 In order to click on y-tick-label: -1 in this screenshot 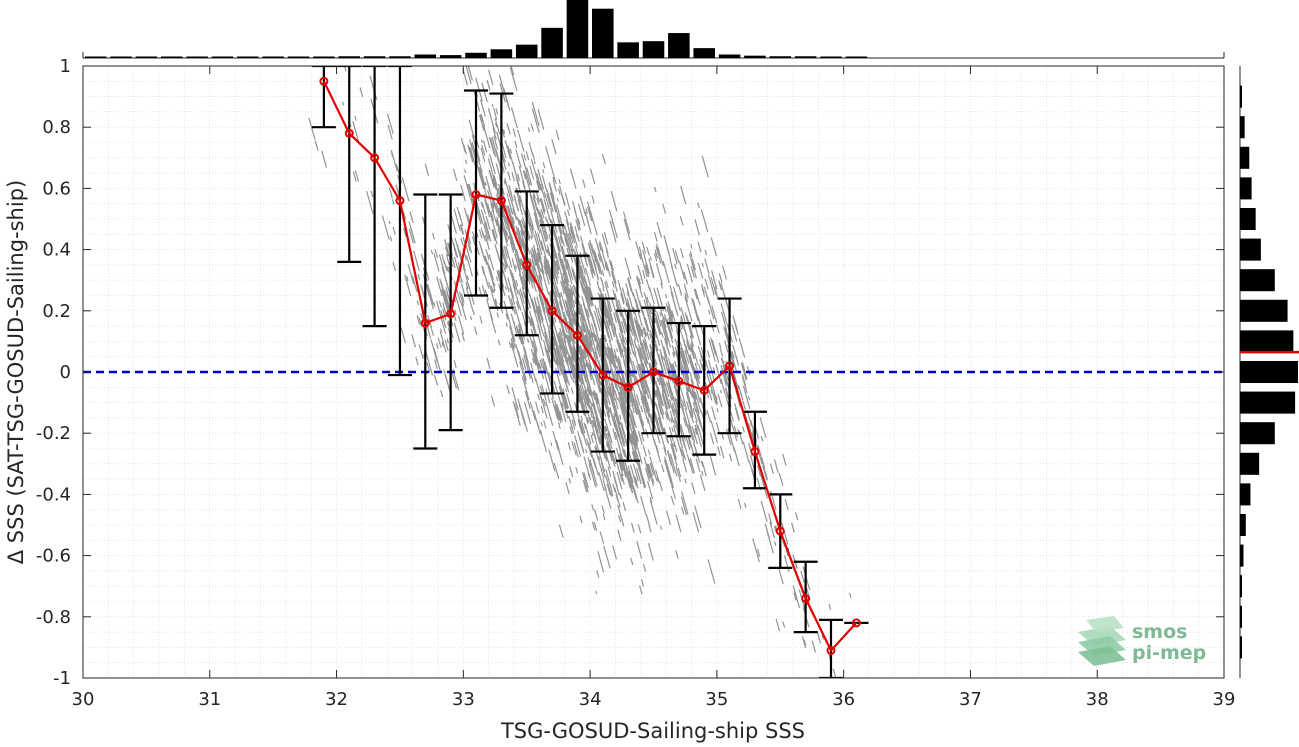, I will do `click(62, 678)`.